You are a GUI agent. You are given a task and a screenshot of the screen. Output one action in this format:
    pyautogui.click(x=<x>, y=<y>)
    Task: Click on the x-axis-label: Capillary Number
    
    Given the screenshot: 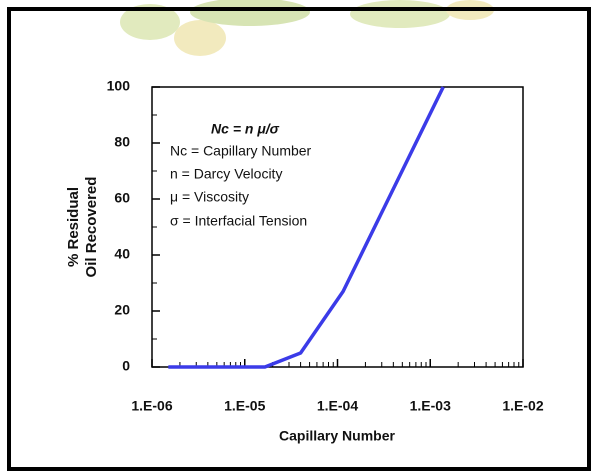 What is the action you would take?
    pyautogui.click(x=337, y=436)
    